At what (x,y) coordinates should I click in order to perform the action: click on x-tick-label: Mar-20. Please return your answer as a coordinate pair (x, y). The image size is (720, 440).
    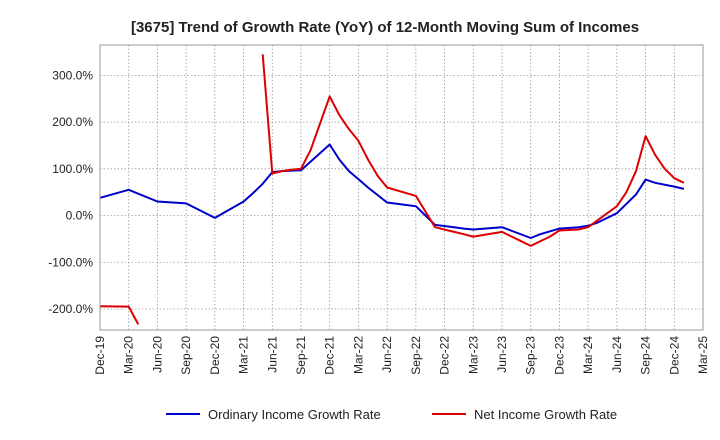
    Looking at the image, I should click on (129, 355).